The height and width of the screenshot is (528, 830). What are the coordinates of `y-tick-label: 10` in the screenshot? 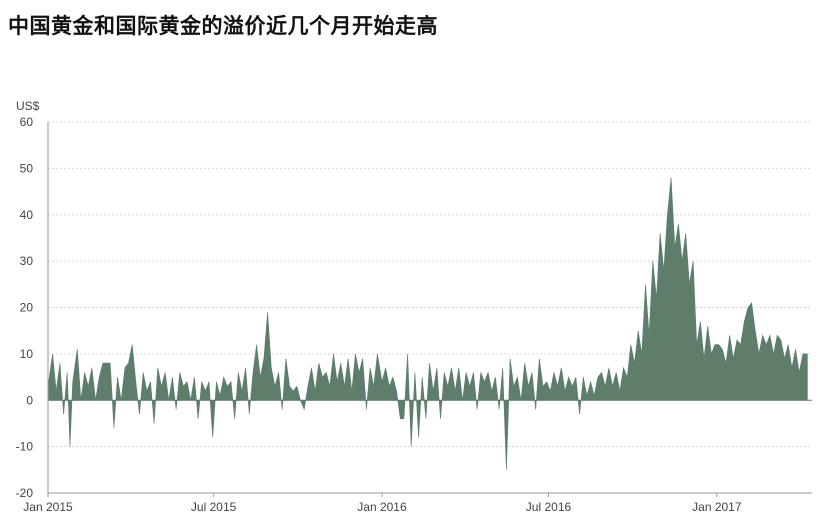 It's located at (27, 354).